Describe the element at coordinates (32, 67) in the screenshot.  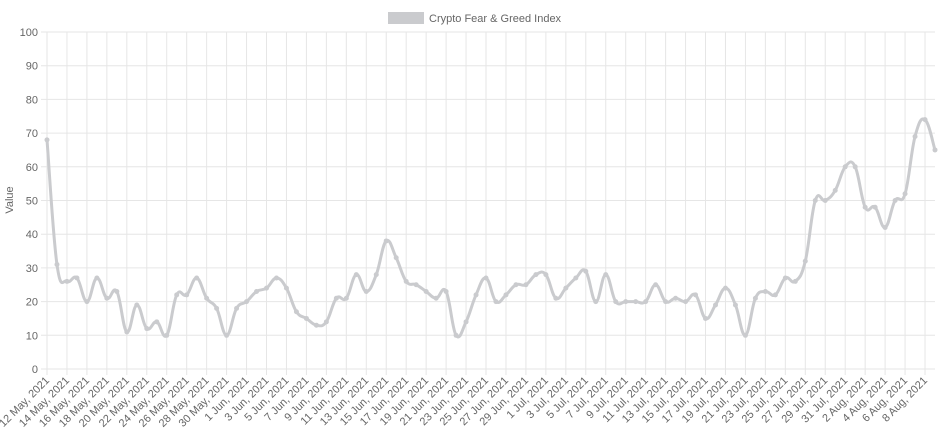
I see `y-tick-label: 90` at that location.